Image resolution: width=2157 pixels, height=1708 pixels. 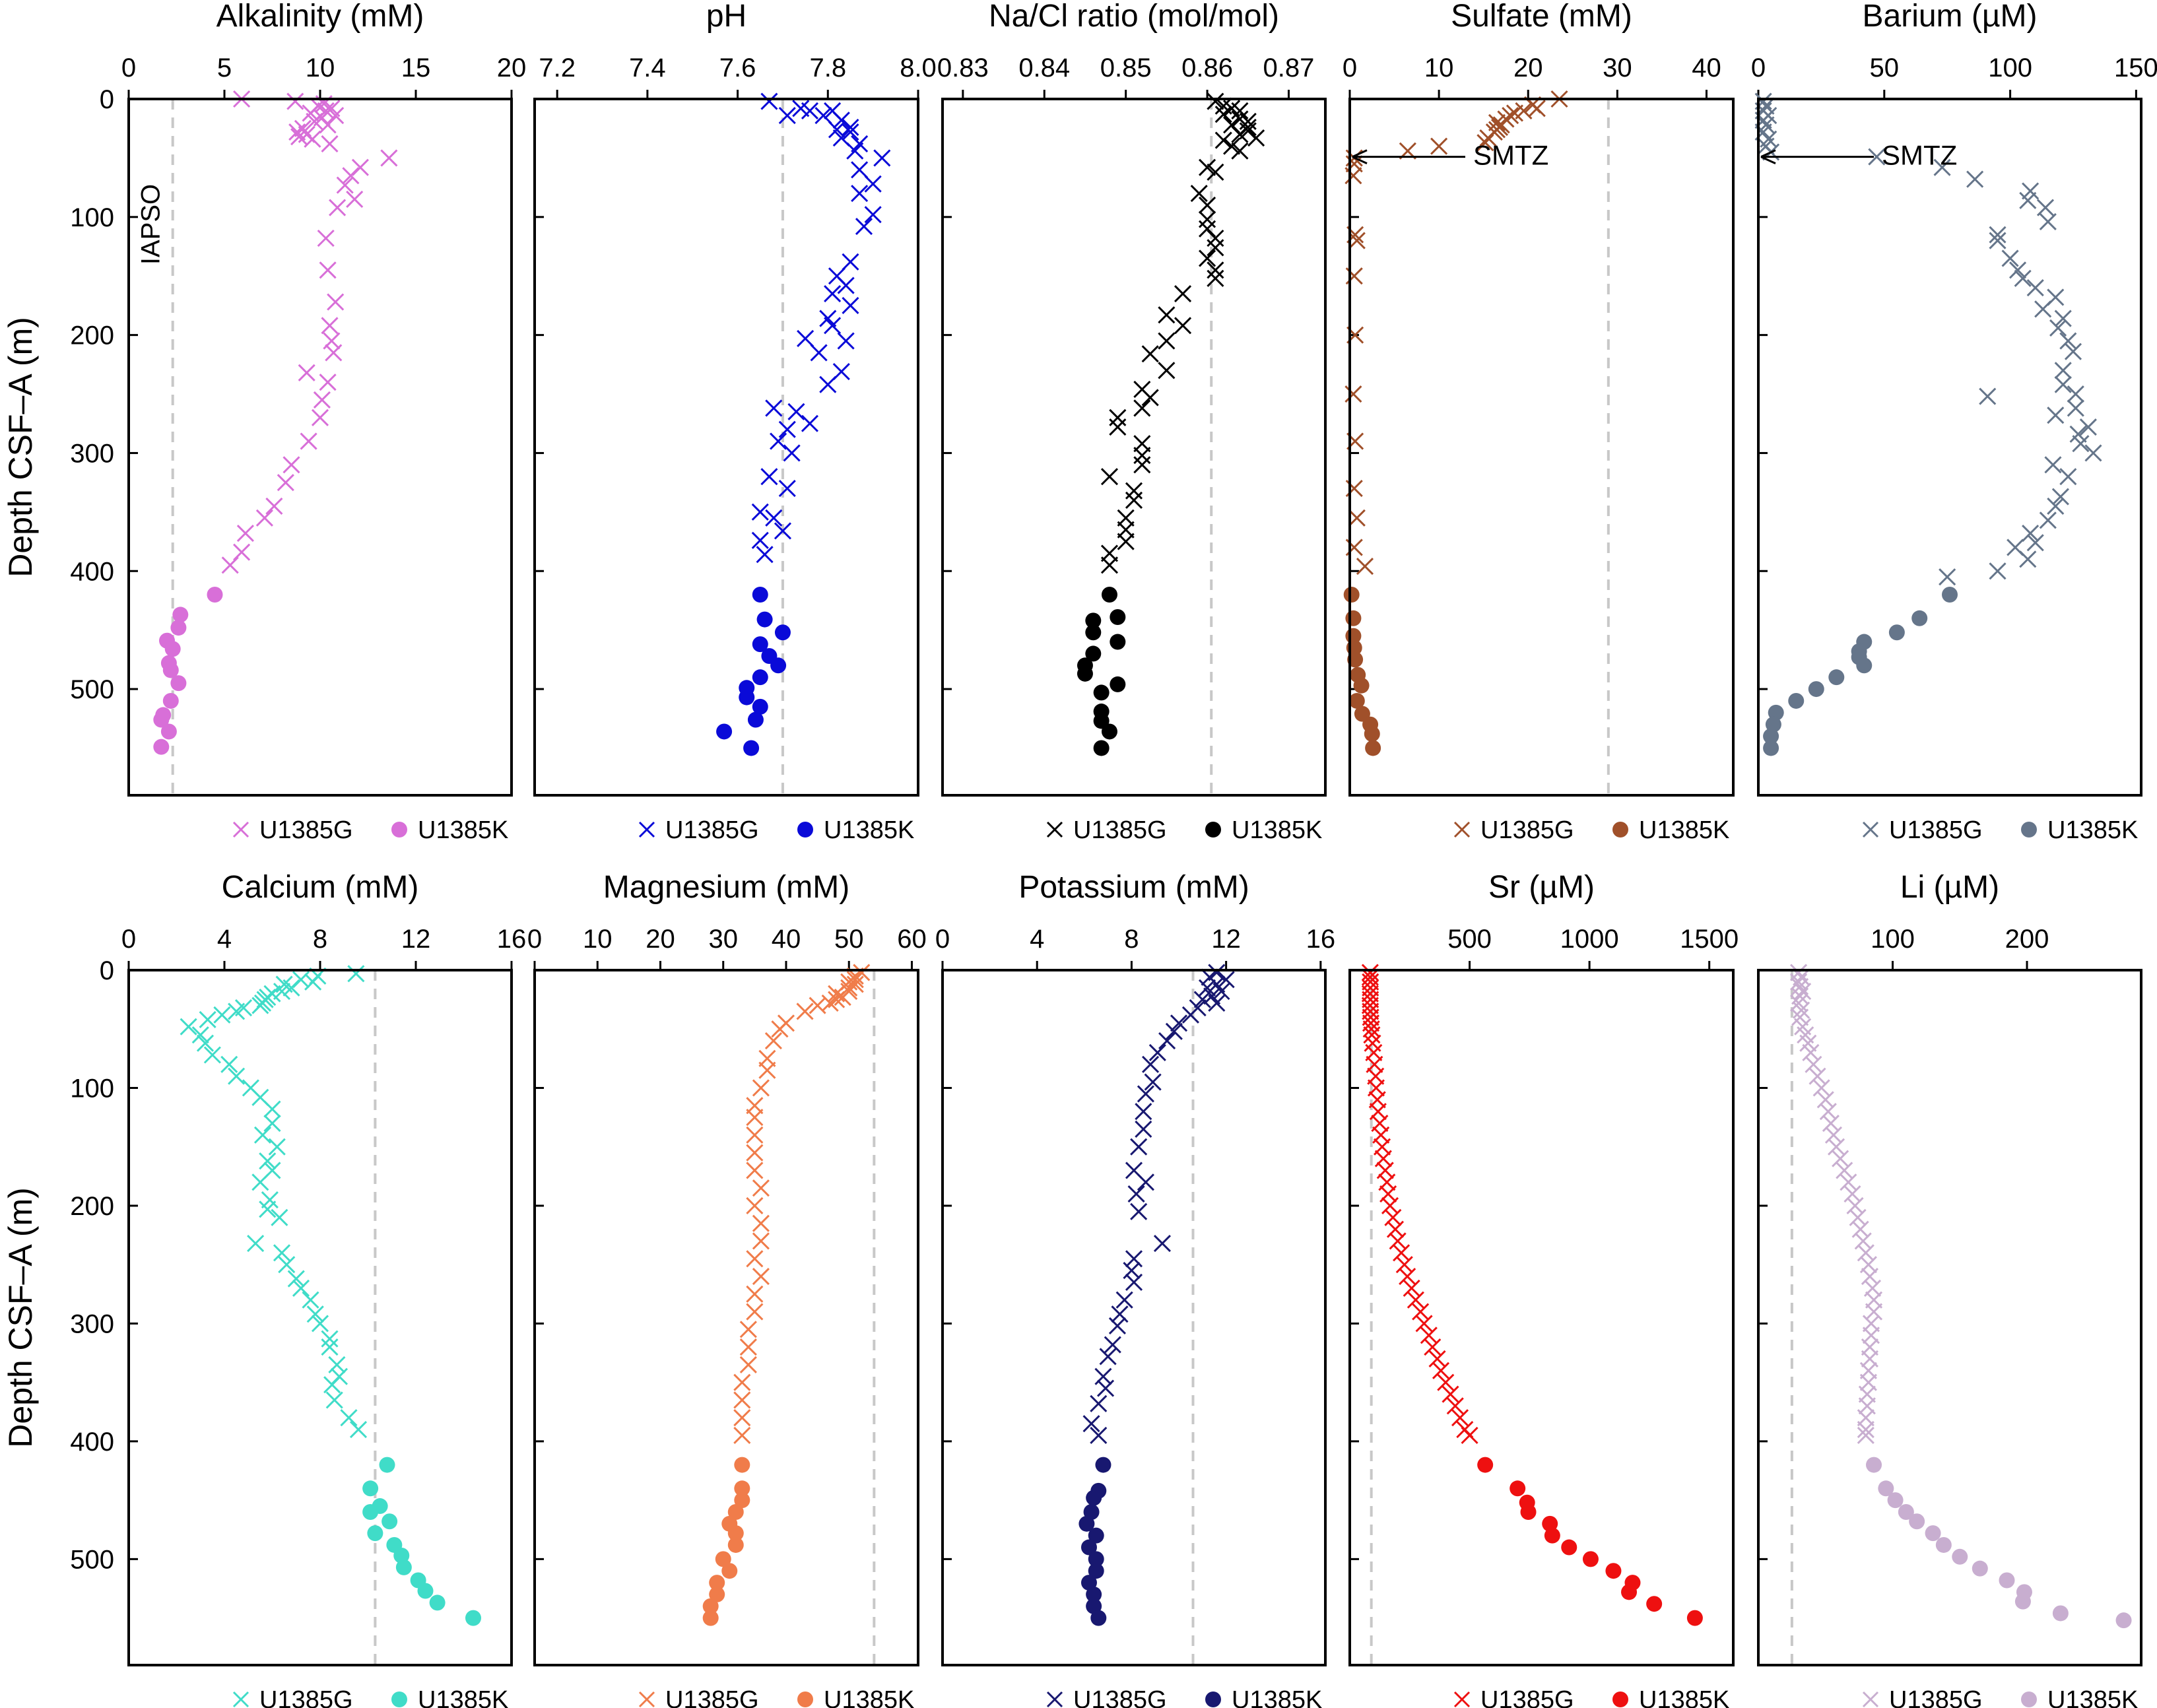 I want to click on legend-label: U1385K, so click(x=463, y=830).